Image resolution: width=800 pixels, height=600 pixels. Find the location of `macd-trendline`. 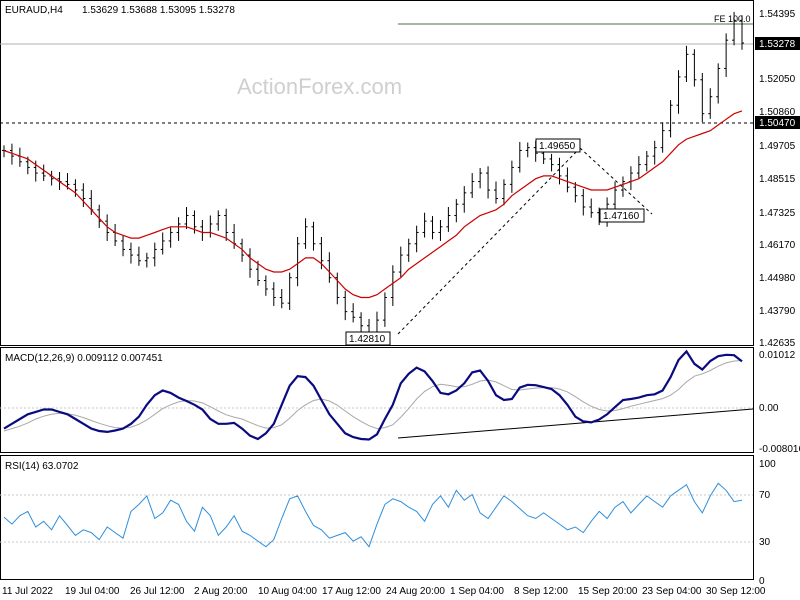

macd-trendline is located at coordinates (575, 423).